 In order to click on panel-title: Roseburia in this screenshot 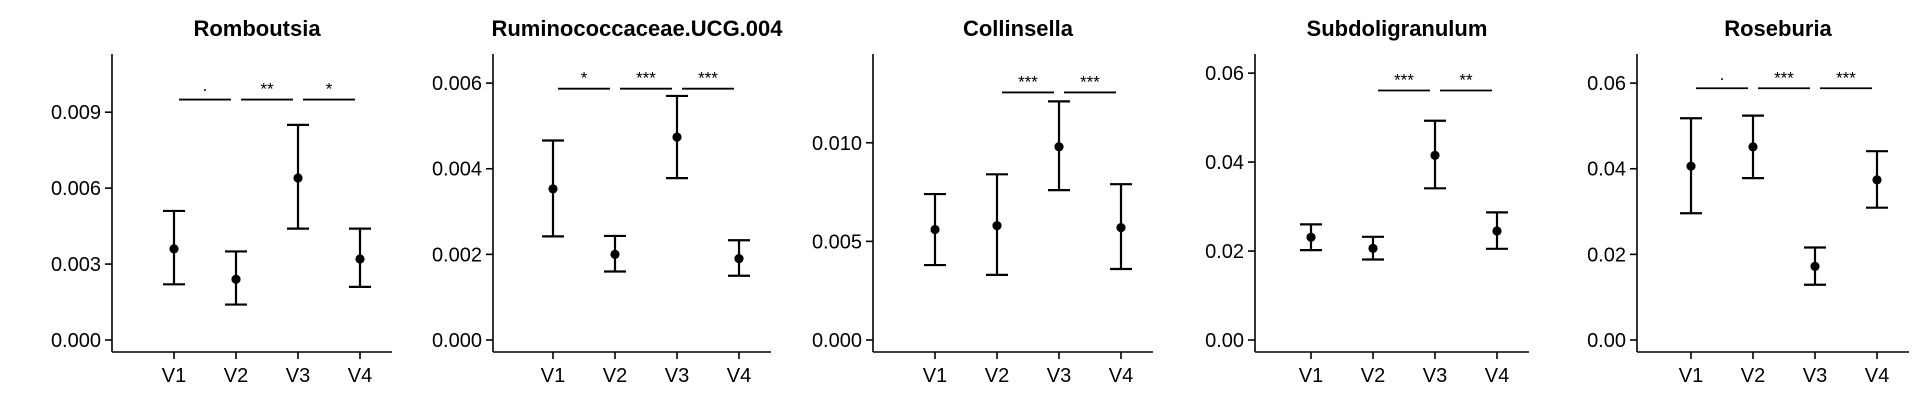, I will do `click(1778, 28)`.